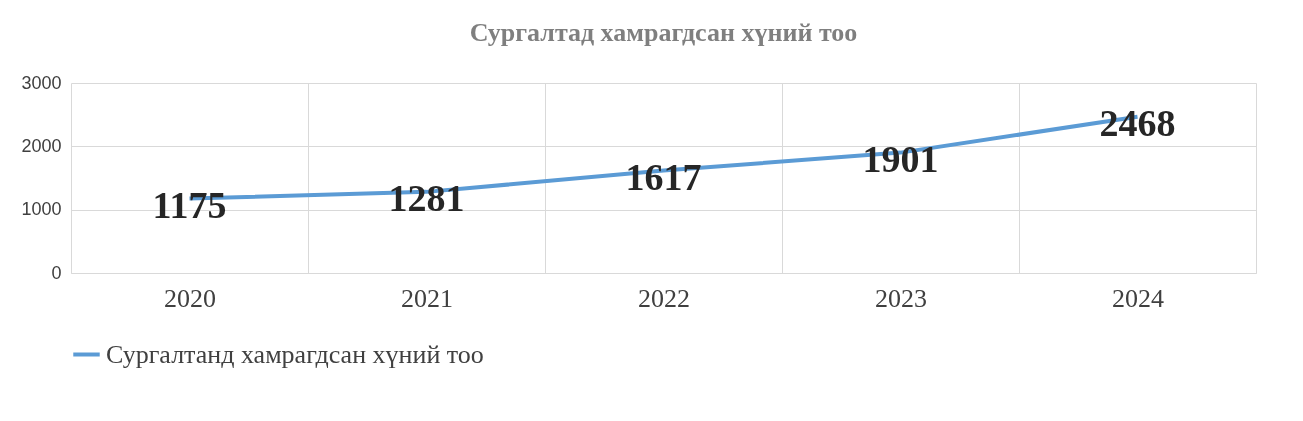  Describe the element at coordinates (295, 354) in the screenshot. I see `legend-label: Сургалтанд хамрагдсан хүний тоо` at that location.